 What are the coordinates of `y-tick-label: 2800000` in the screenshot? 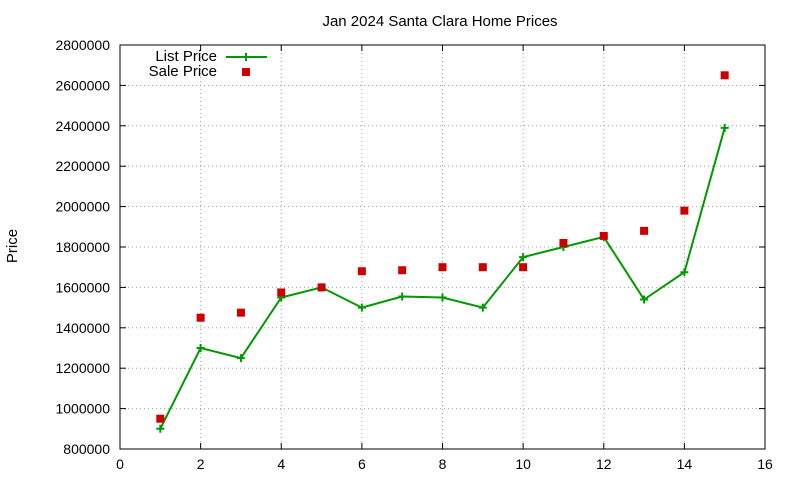 It's located at (82, 45).